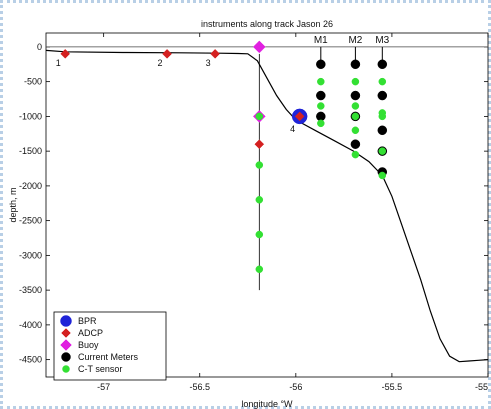 Image resolution: width=491 pixels, height=409 pixels. What do you see at coordinates (321, 40) in the screenshot?
I see `mooring-label: M1` at bounding box center [321, 40].